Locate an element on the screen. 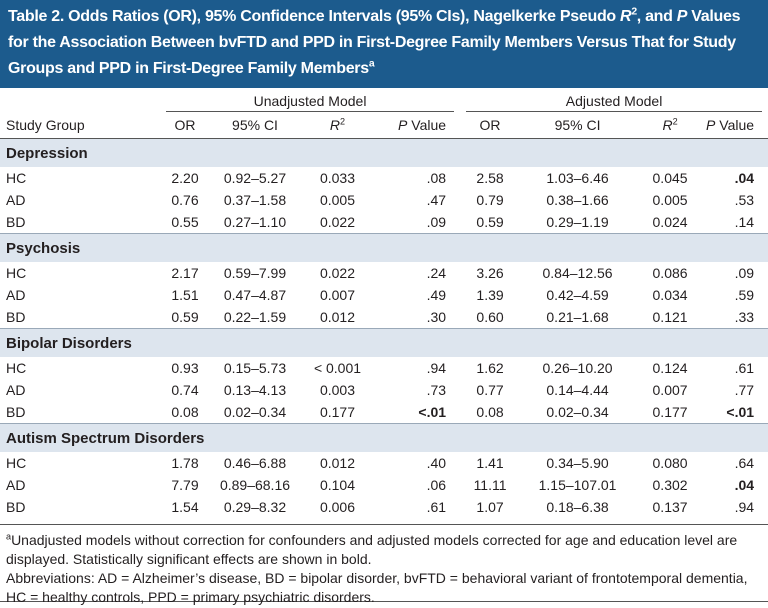 The image size is (768, 608). cell: 0.76 is located at coordinates (185, 200).